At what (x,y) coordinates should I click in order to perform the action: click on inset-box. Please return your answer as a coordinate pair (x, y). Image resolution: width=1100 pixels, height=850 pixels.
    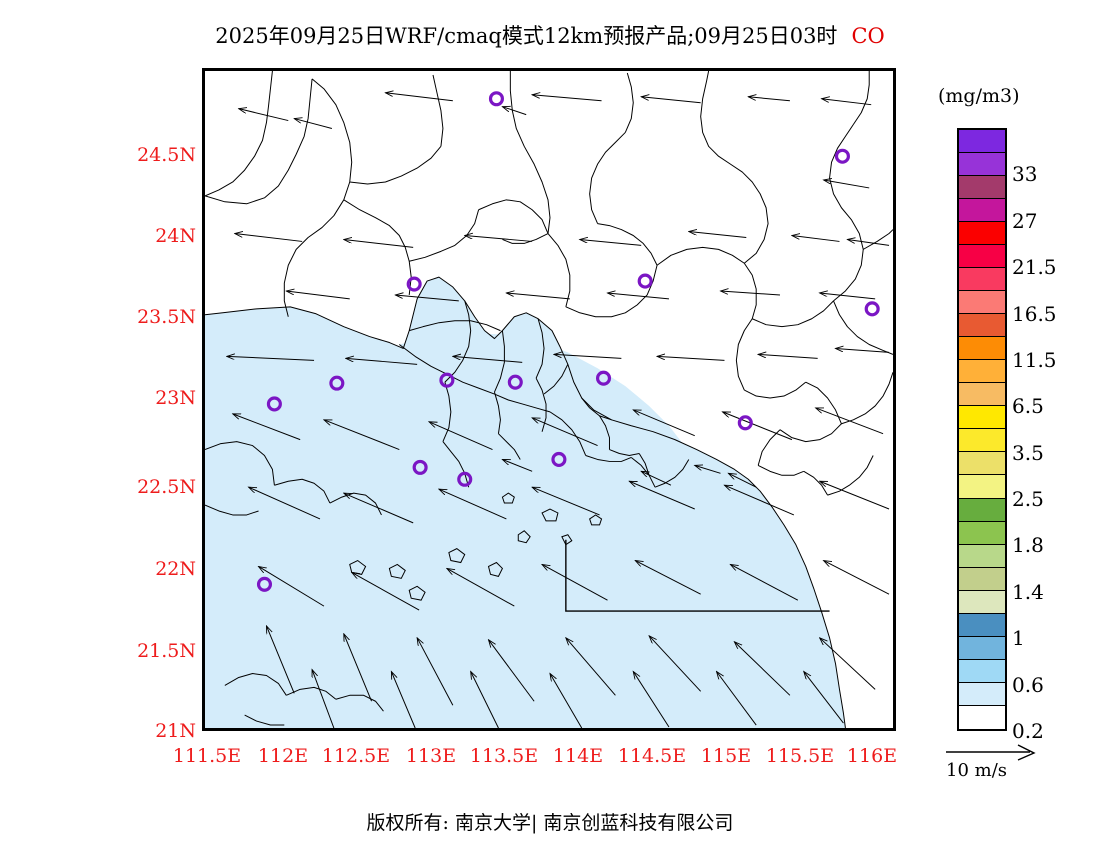
    Looking at the image, I should click on (697, 575).